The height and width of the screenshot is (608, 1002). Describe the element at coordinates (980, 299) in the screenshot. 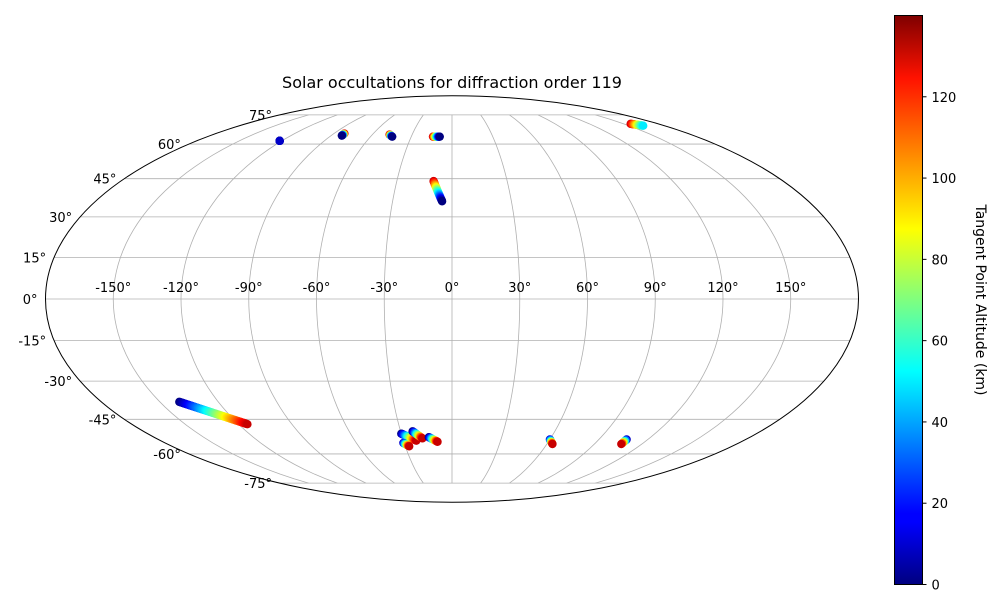

I see `colorbar-label: Tangent Point Altitude (km)` at that location.